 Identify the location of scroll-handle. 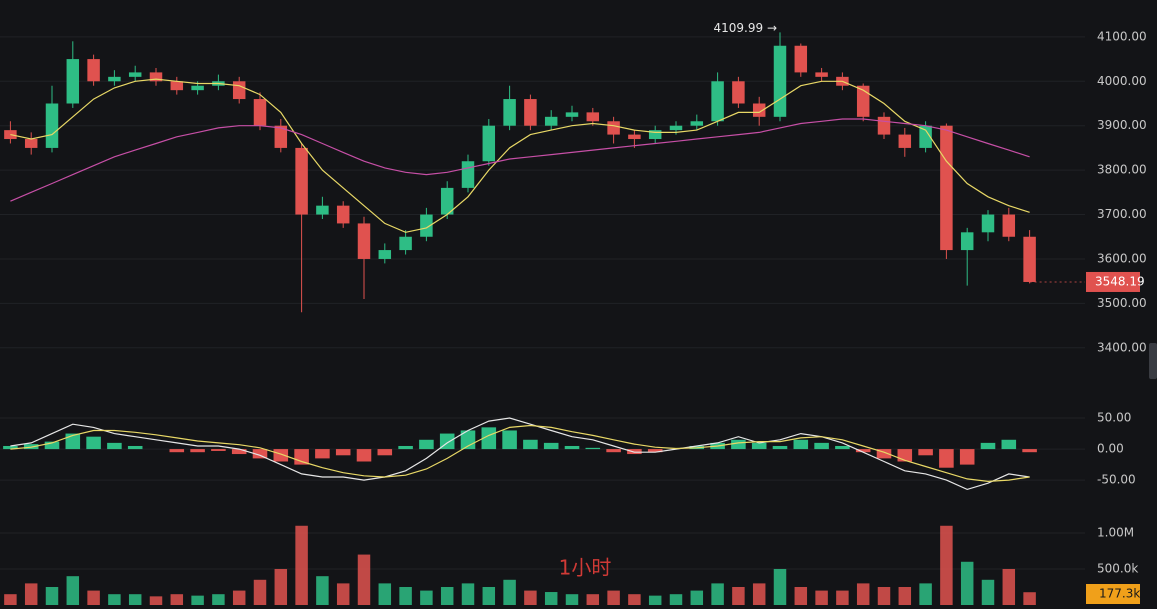
(1153, 361).